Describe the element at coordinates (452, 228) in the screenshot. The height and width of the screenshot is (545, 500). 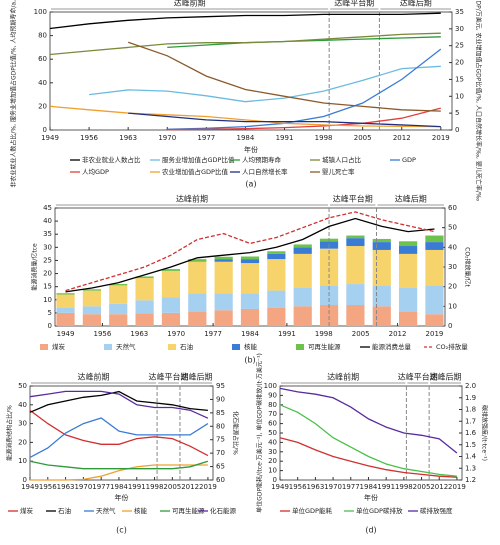
I see `y2-tick-label: 50` at that location.